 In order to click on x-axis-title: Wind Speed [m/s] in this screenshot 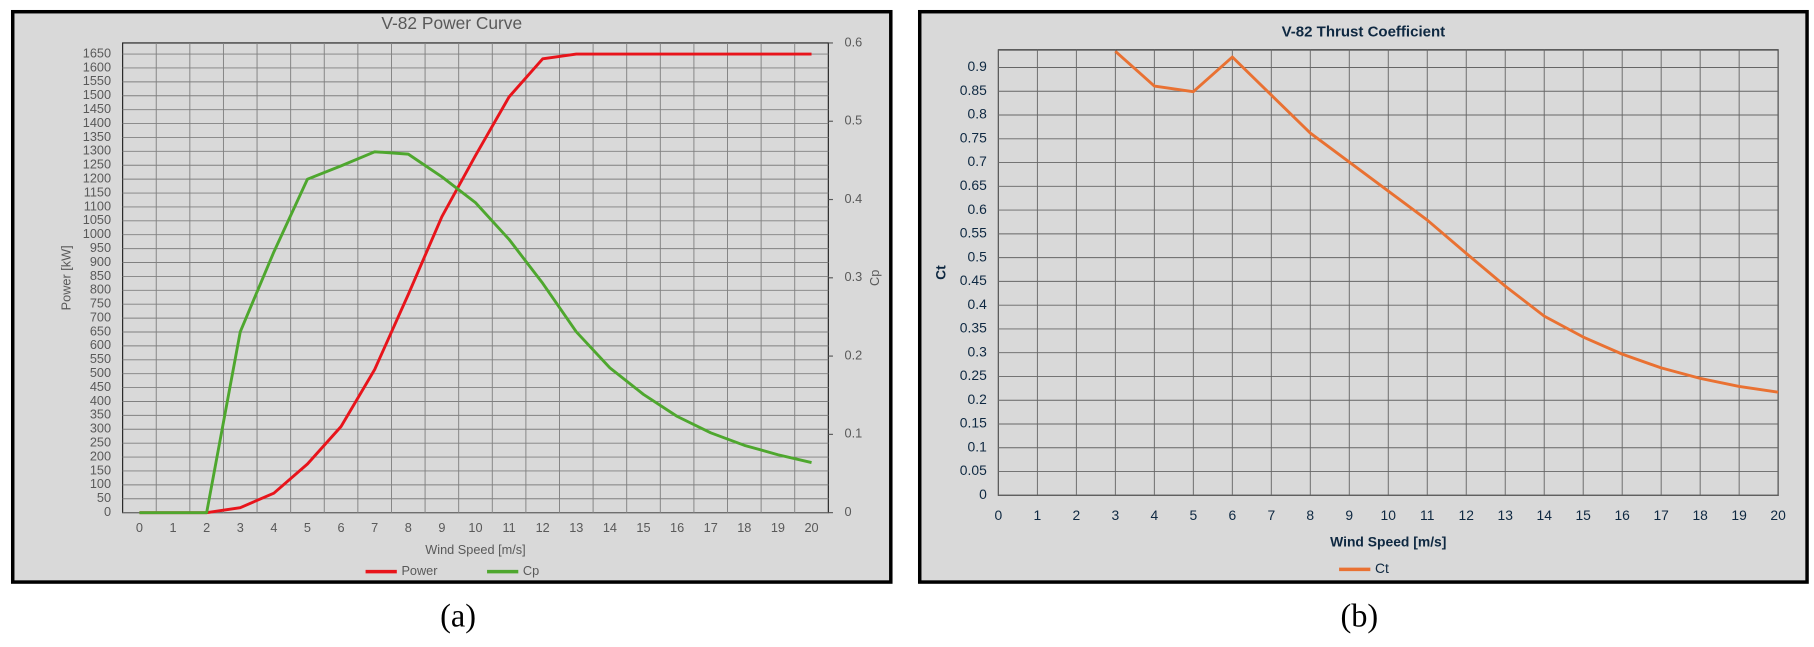, I will do `click(1388, 541)`.